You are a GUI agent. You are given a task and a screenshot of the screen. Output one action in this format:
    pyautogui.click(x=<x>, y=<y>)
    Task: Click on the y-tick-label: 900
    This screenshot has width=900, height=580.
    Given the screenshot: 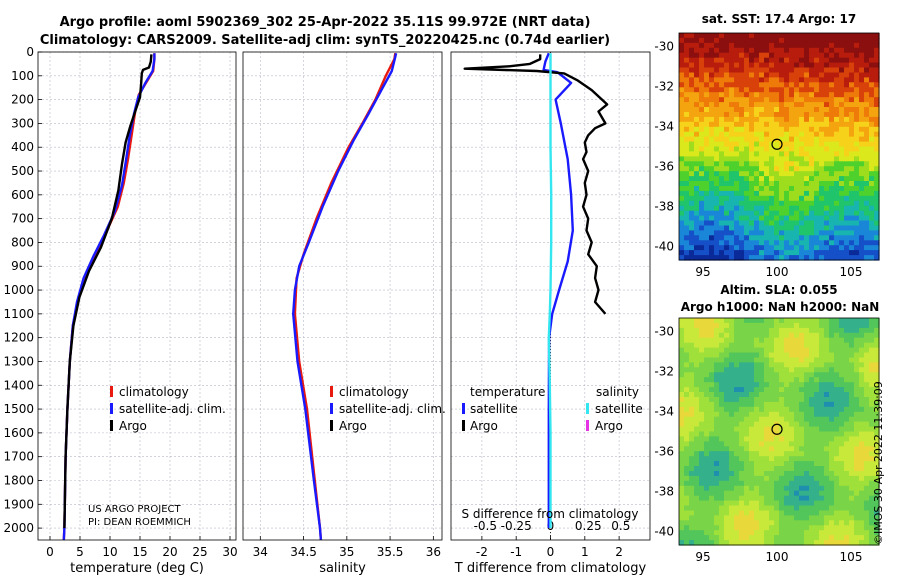 What is the action you would take?
    pyautogui.click(x=22, y=266)
    